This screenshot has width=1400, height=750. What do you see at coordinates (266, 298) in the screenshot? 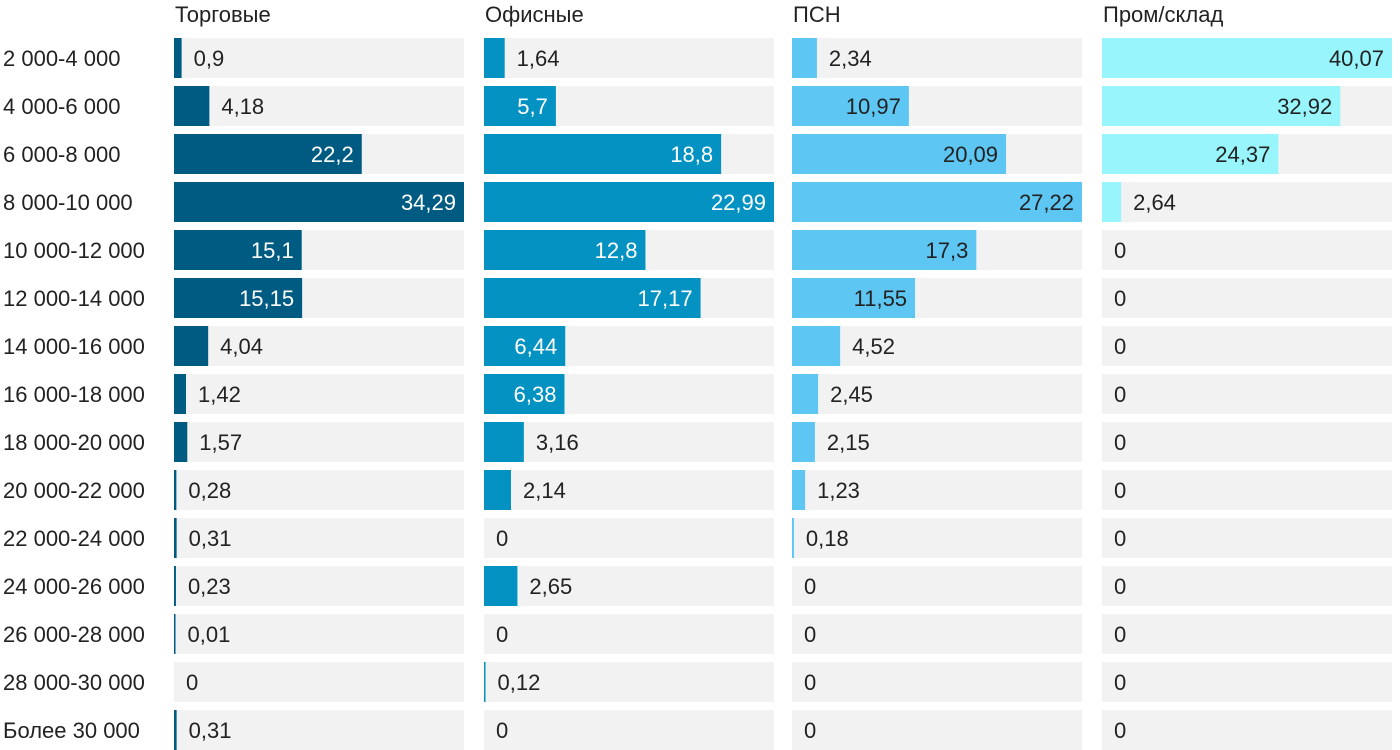
I see `data-label: 15,15` at bounding box center [266, 298].